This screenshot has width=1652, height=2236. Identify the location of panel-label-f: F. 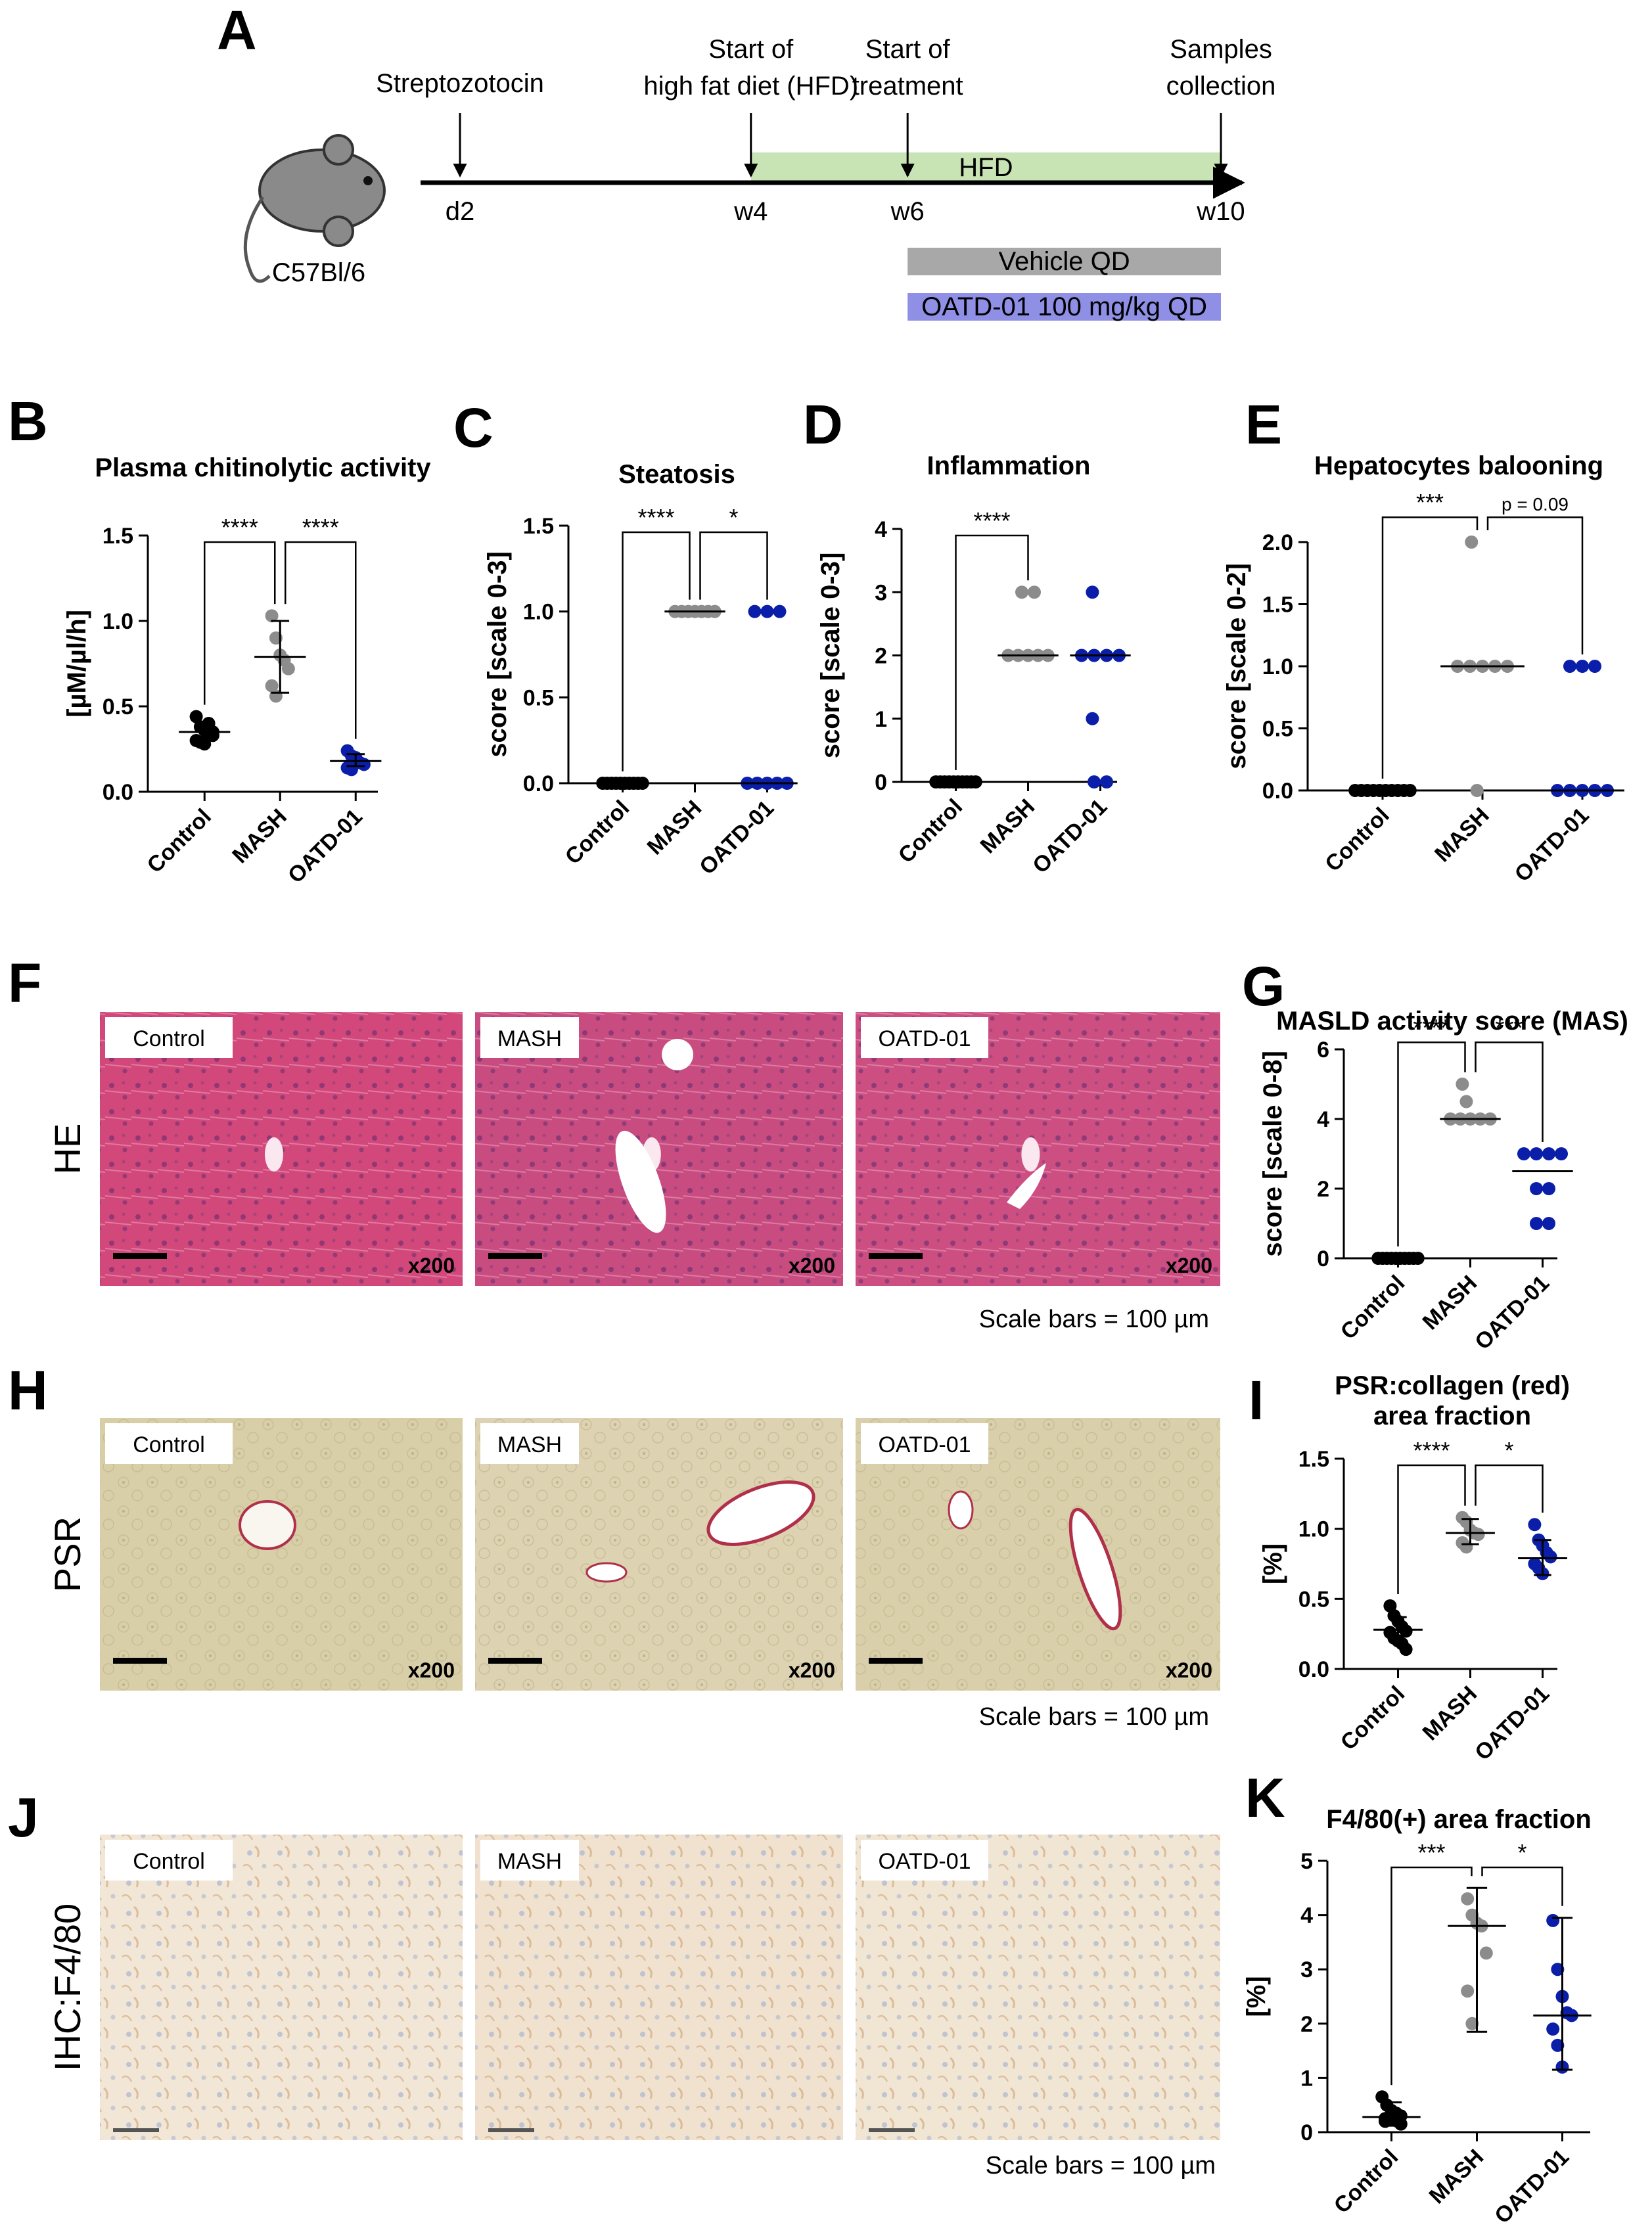
(24, 983).